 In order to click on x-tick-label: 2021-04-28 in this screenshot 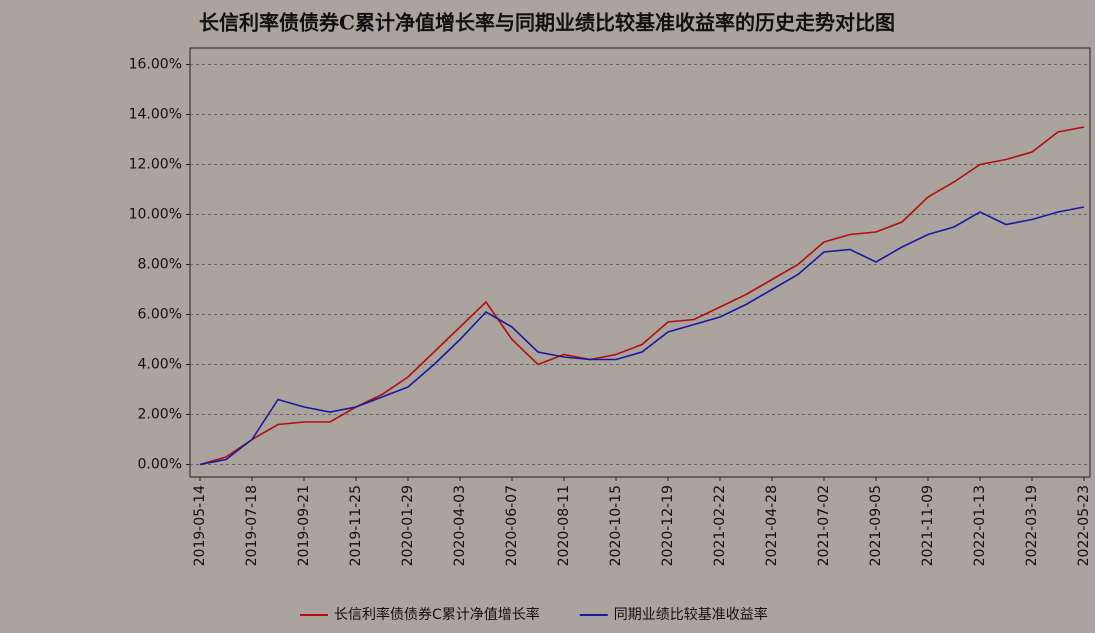, I will do `click(772, 525)`.